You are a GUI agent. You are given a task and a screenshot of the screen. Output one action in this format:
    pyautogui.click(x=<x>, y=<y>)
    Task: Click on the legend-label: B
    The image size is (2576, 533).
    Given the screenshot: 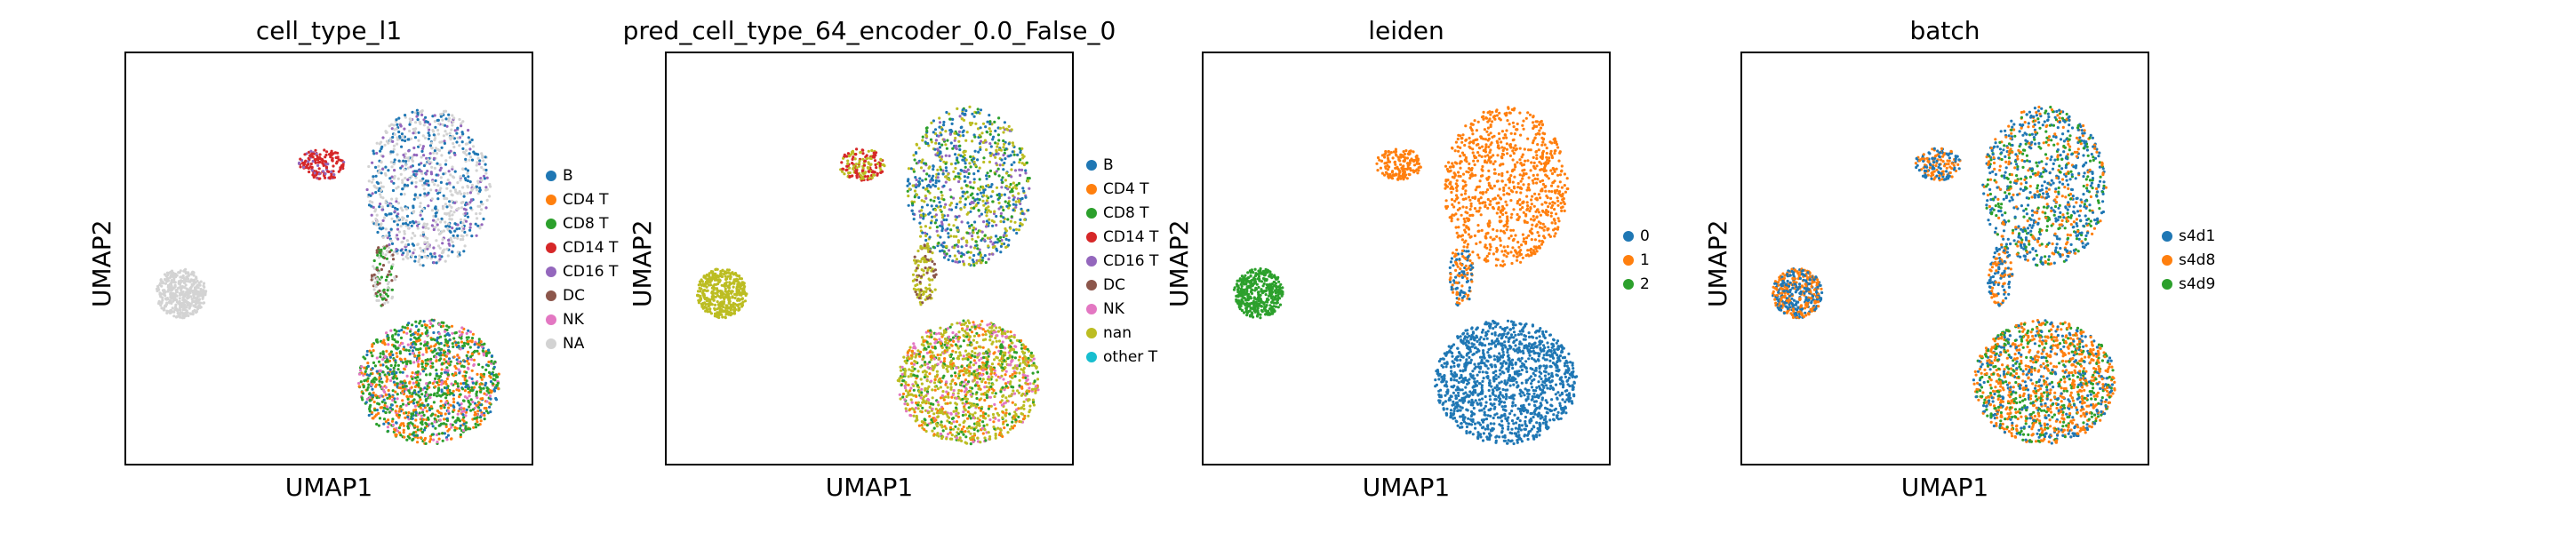 What is the action you would take?
    pyautogui.click(x=568, y=175)
    